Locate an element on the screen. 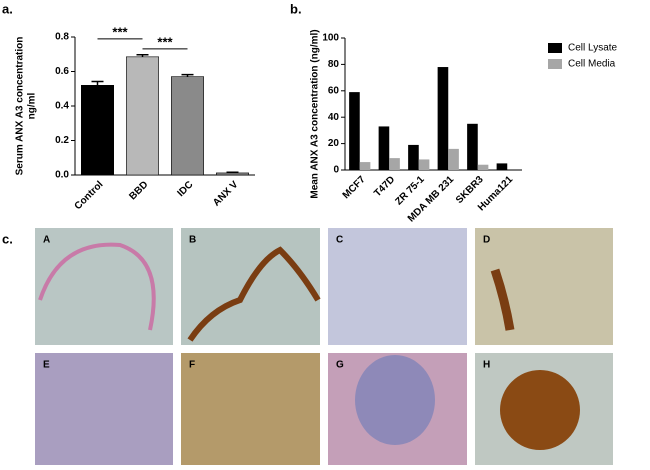  y-axis-label: ng/ml is located at coordinates (32, 105).